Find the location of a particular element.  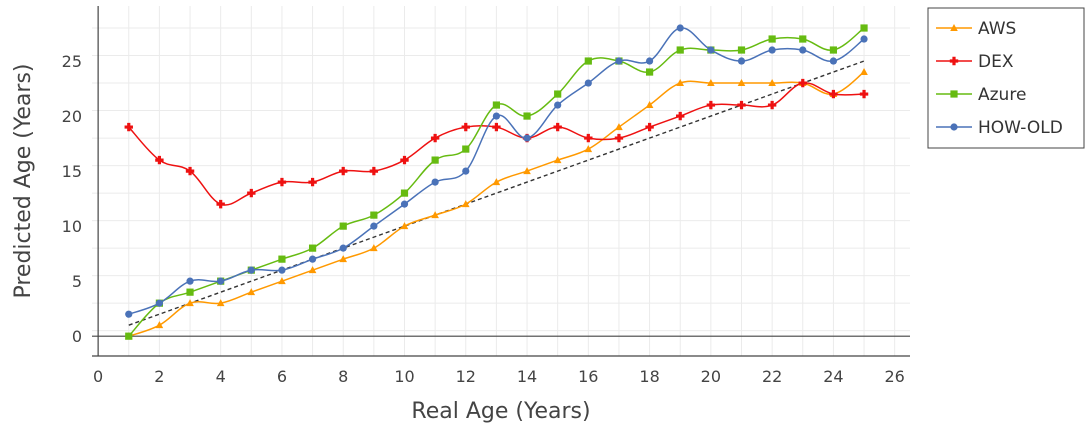

y-tick-label: 5 is located at coordinates (77, 281).